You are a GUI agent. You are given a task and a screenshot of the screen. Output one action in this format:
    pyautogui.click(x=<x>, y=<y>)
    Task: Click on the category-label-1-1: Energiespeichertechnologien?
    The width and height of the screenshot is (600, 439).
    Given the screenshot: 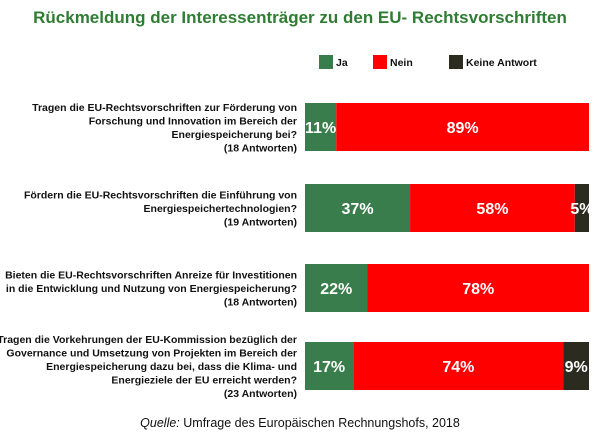 What is the action you would take?
    pyautogui.click(x=220, y=209)
    